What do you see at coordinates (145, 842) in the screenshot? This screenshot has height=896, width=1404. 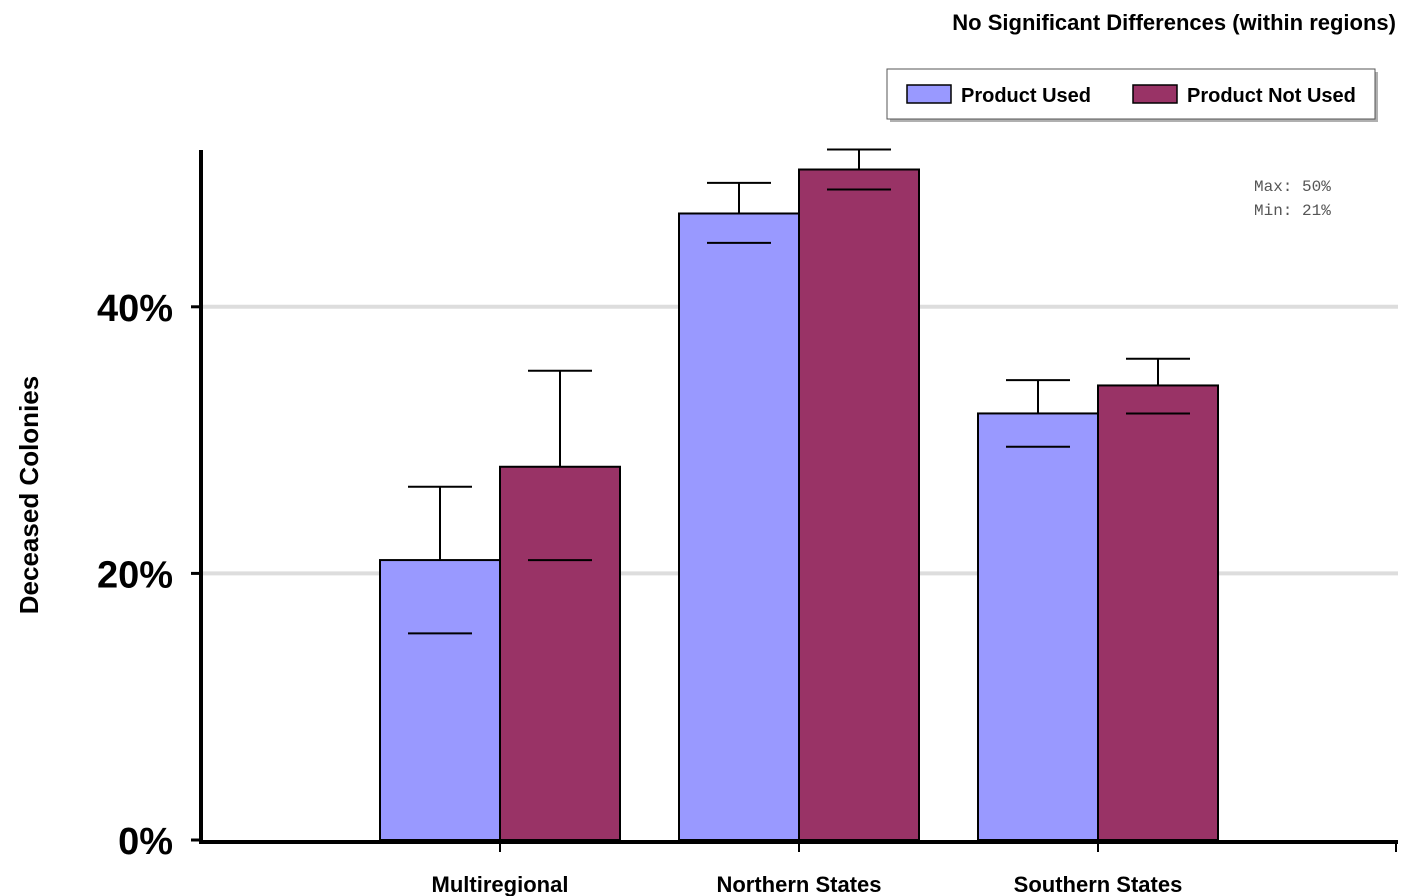 I see `y-tick-label: 0%` at bounding box center [145, 842].